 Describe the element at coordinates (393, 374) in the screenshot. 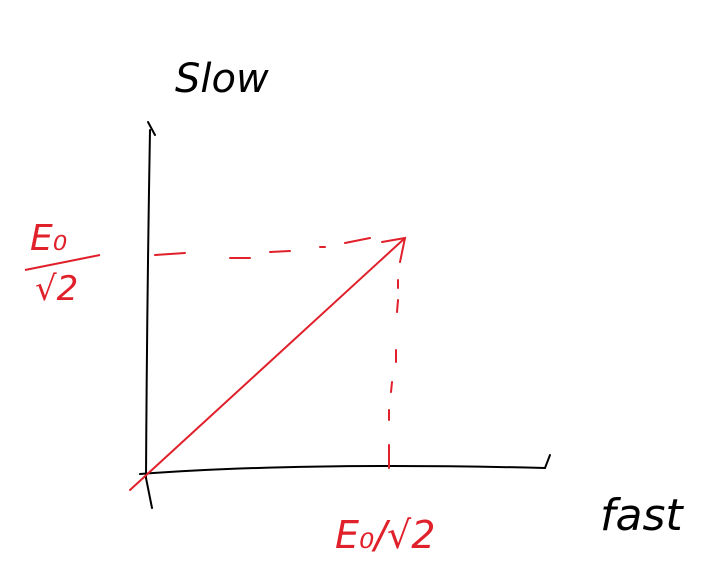

I see `vertical-projection` at that location.